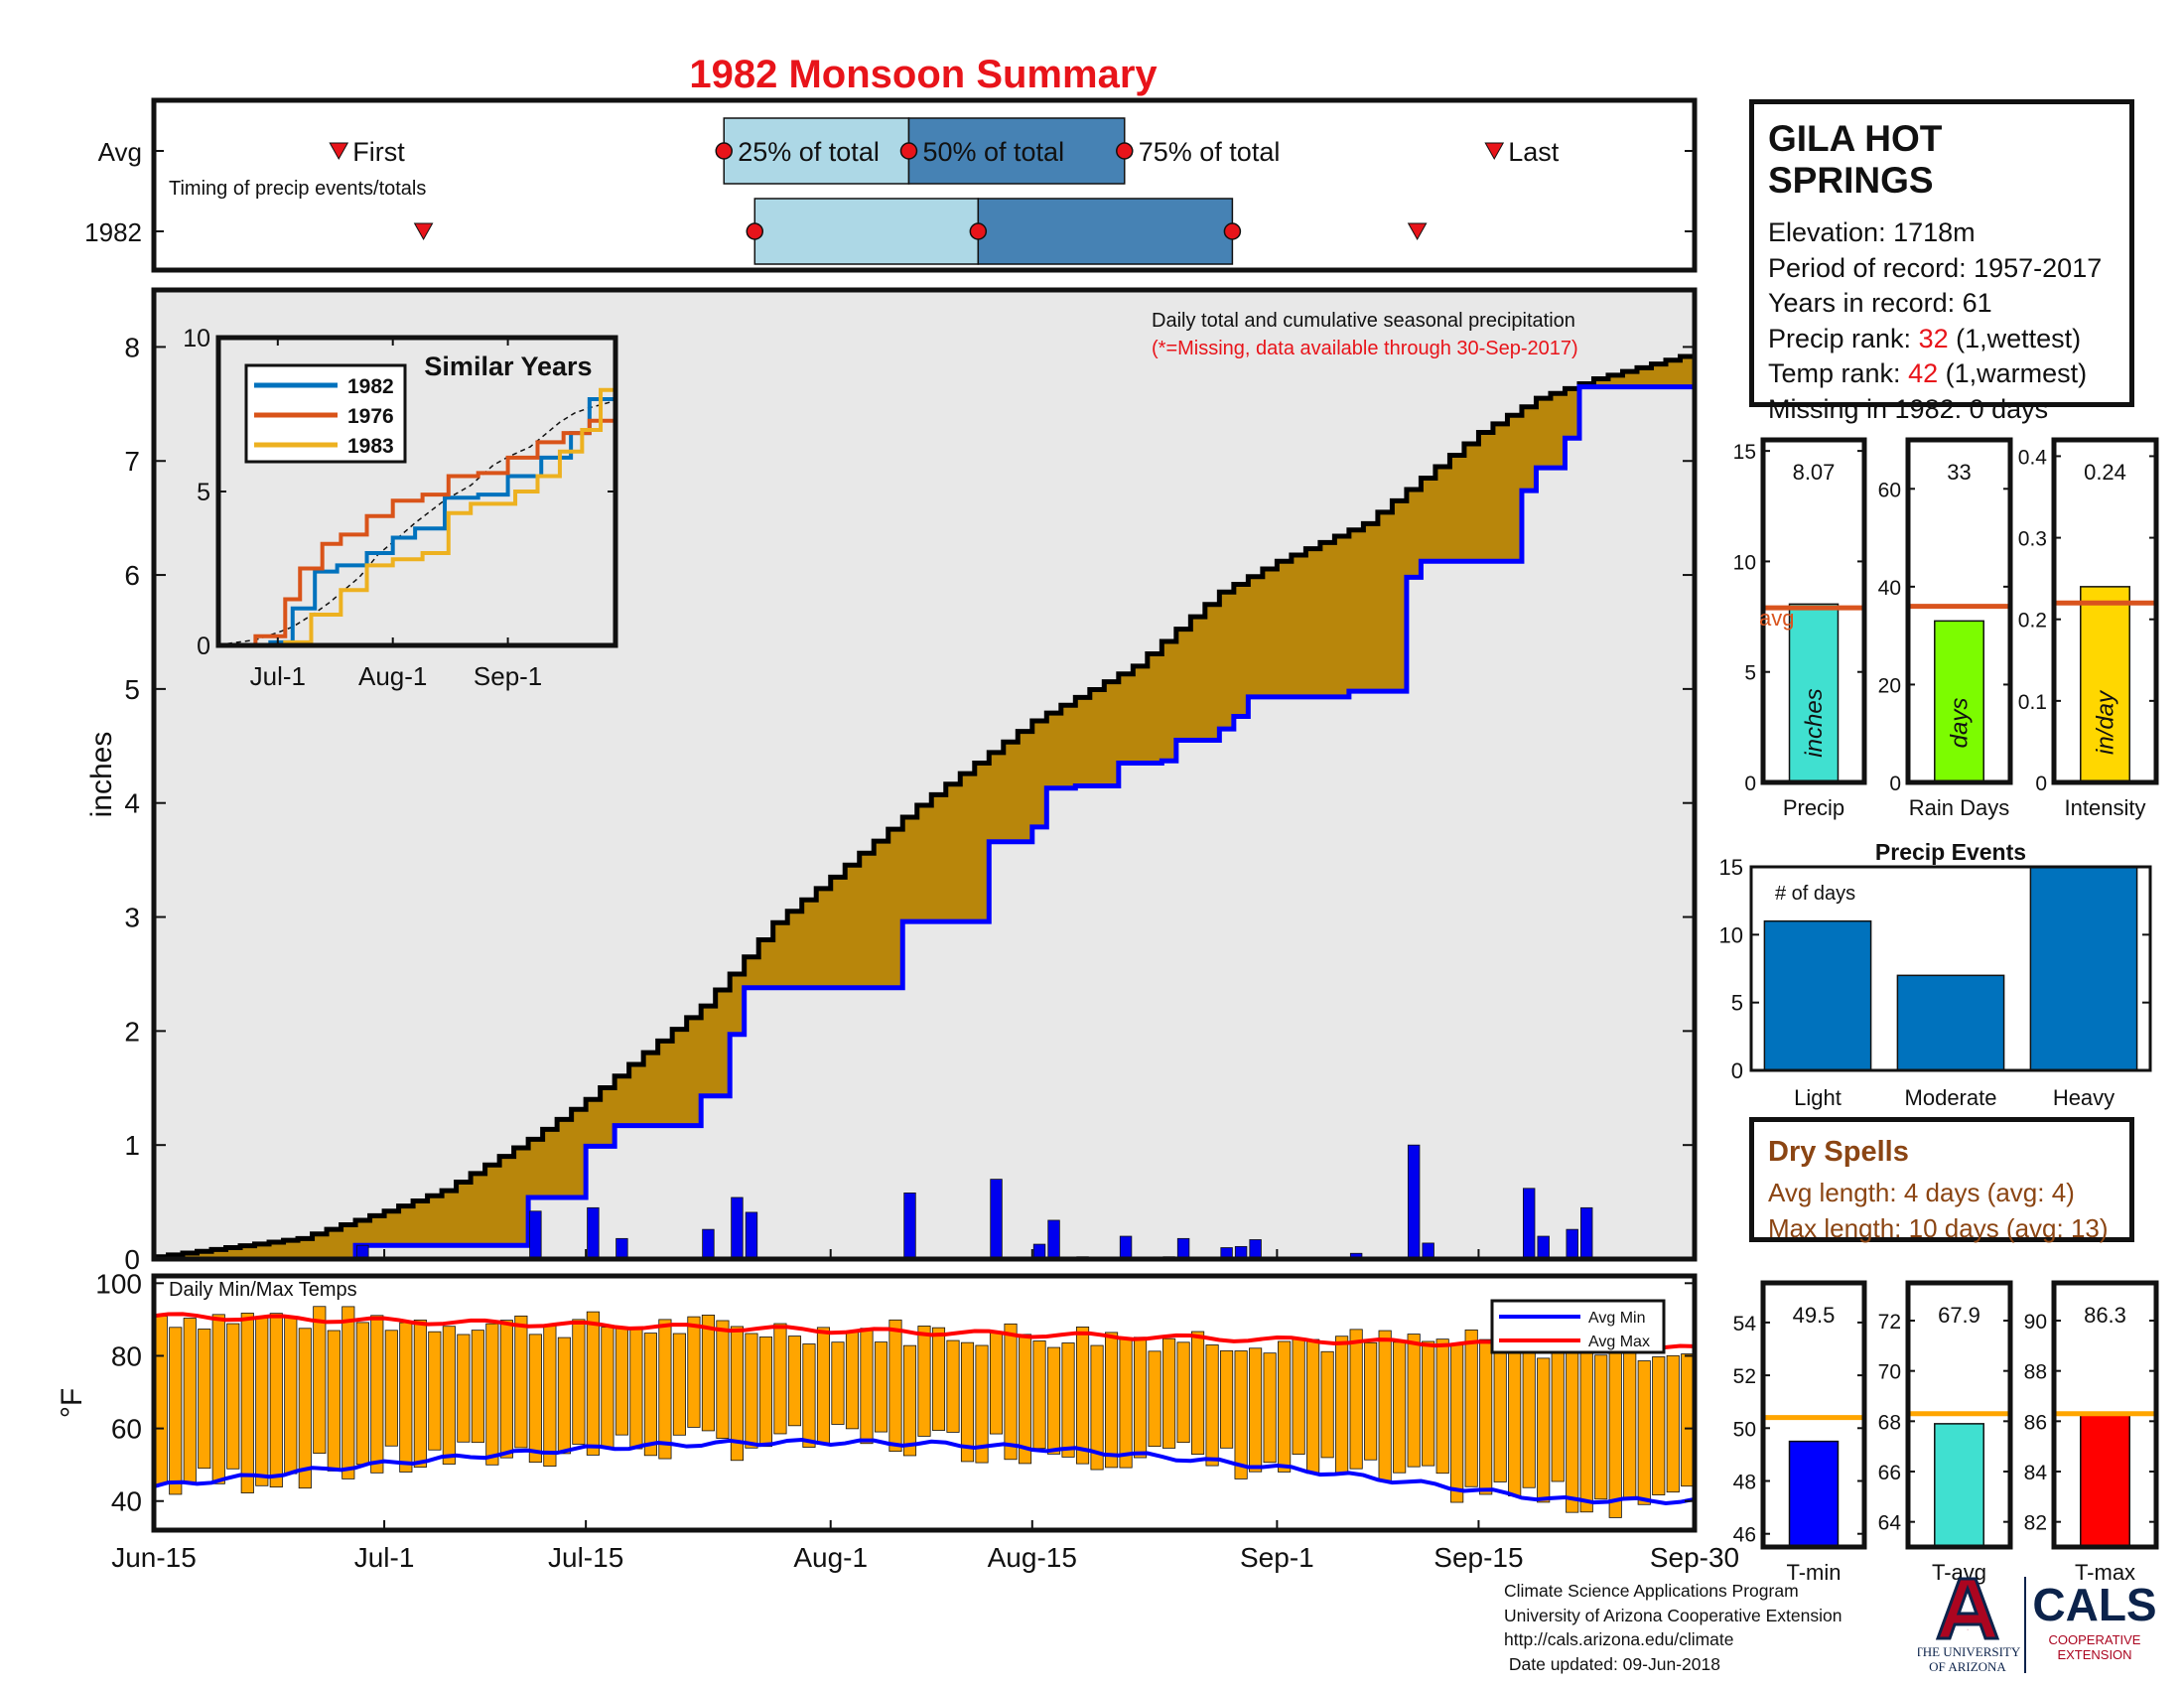 This screenshot has width=2184, height=1688. What do you see at coordinates (1959, 1315) in the screenshot?
I see `panel-value-text: 67.9` at bounding box center [1959, 1315].